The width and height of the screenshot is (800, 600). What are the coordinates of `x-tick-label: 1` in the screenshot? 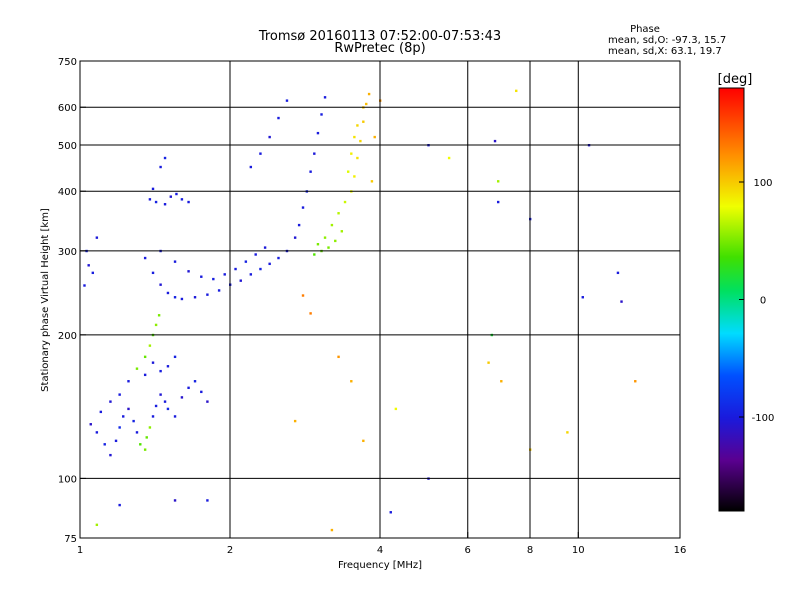 It's located at (80, 550).